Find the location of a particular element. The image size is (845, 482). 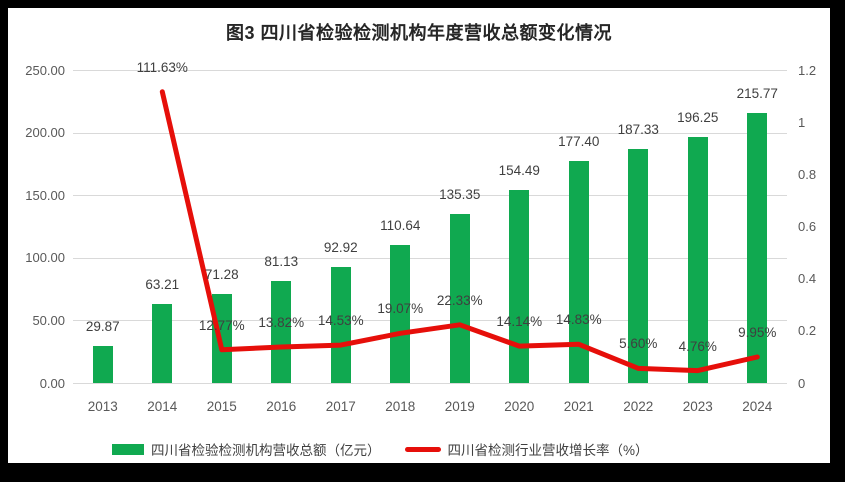

x-axis-category-label: 2014 is located at coordinates (162, 406).